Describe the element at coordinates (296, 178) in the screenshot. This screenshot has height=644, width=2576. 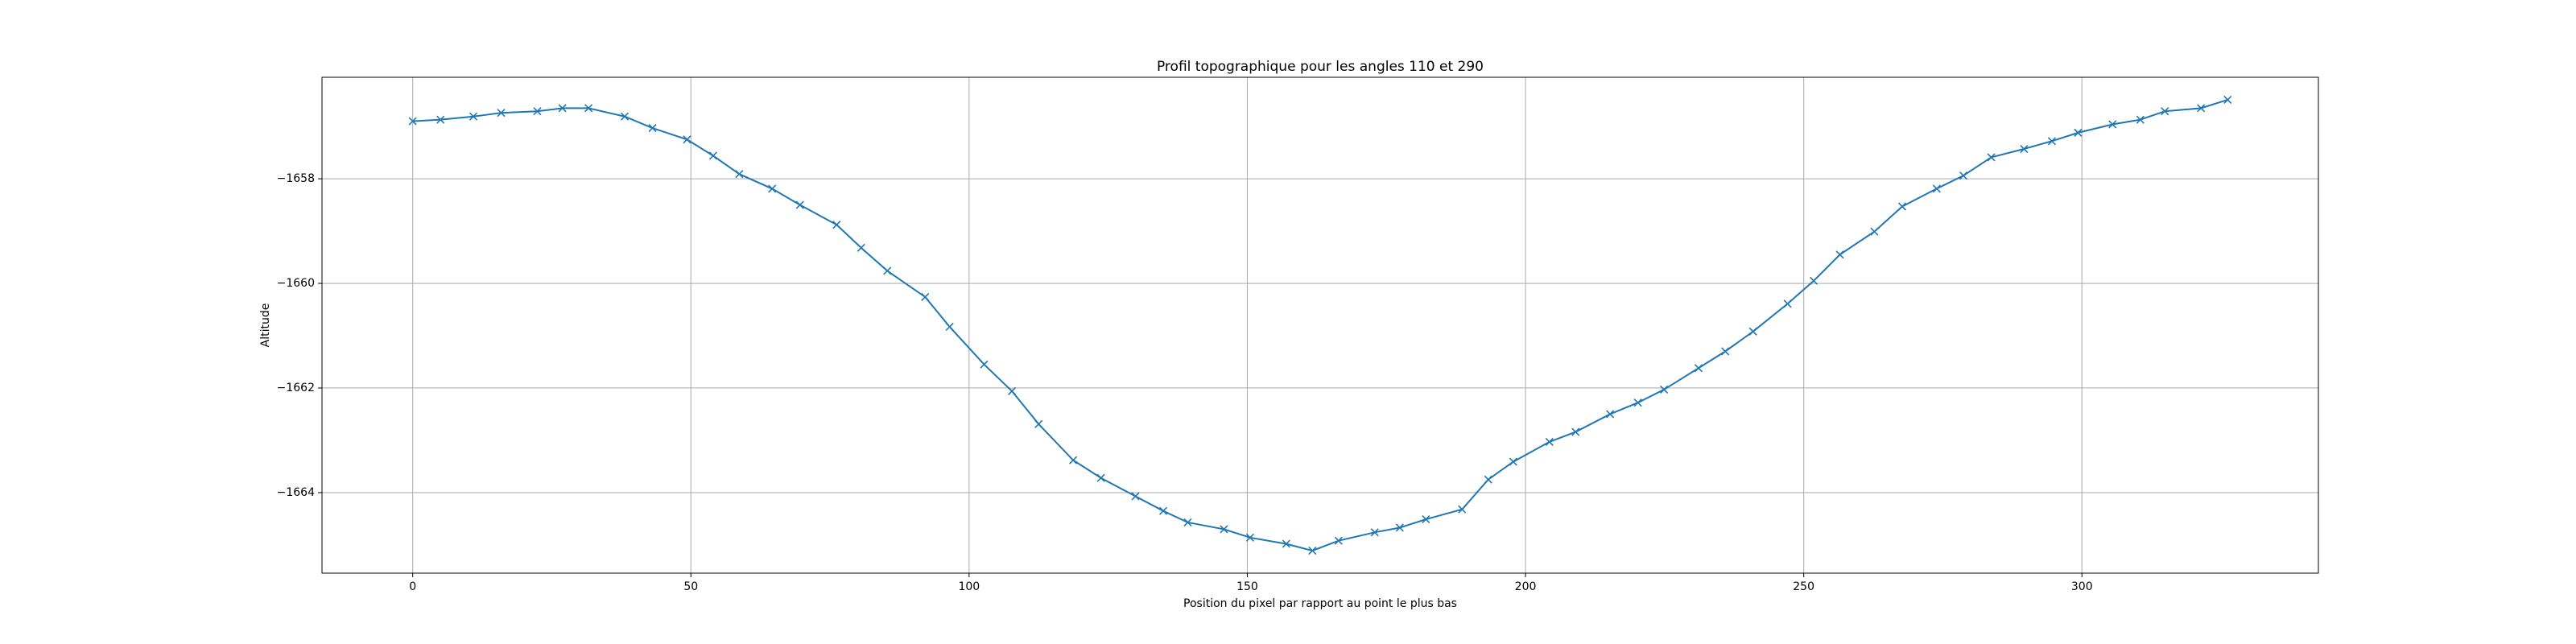
I see `y-tick-label: −1658` at that location.